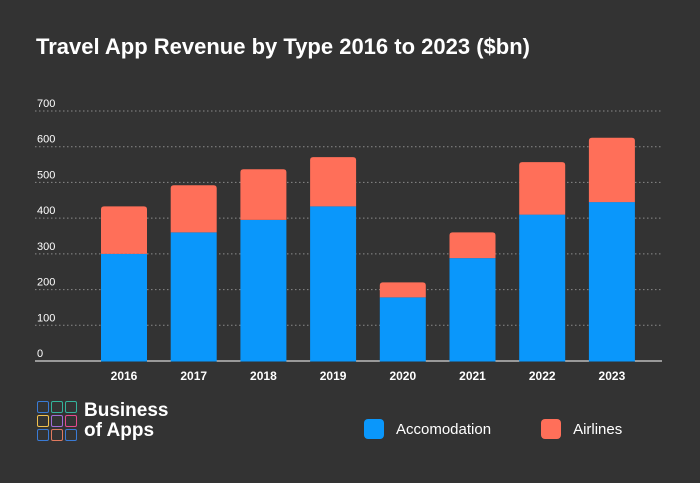  What do you see at coordinates (402, 290) in the screenshot?
I see `bar-airlines-2020` at bounding box center [402, 290].